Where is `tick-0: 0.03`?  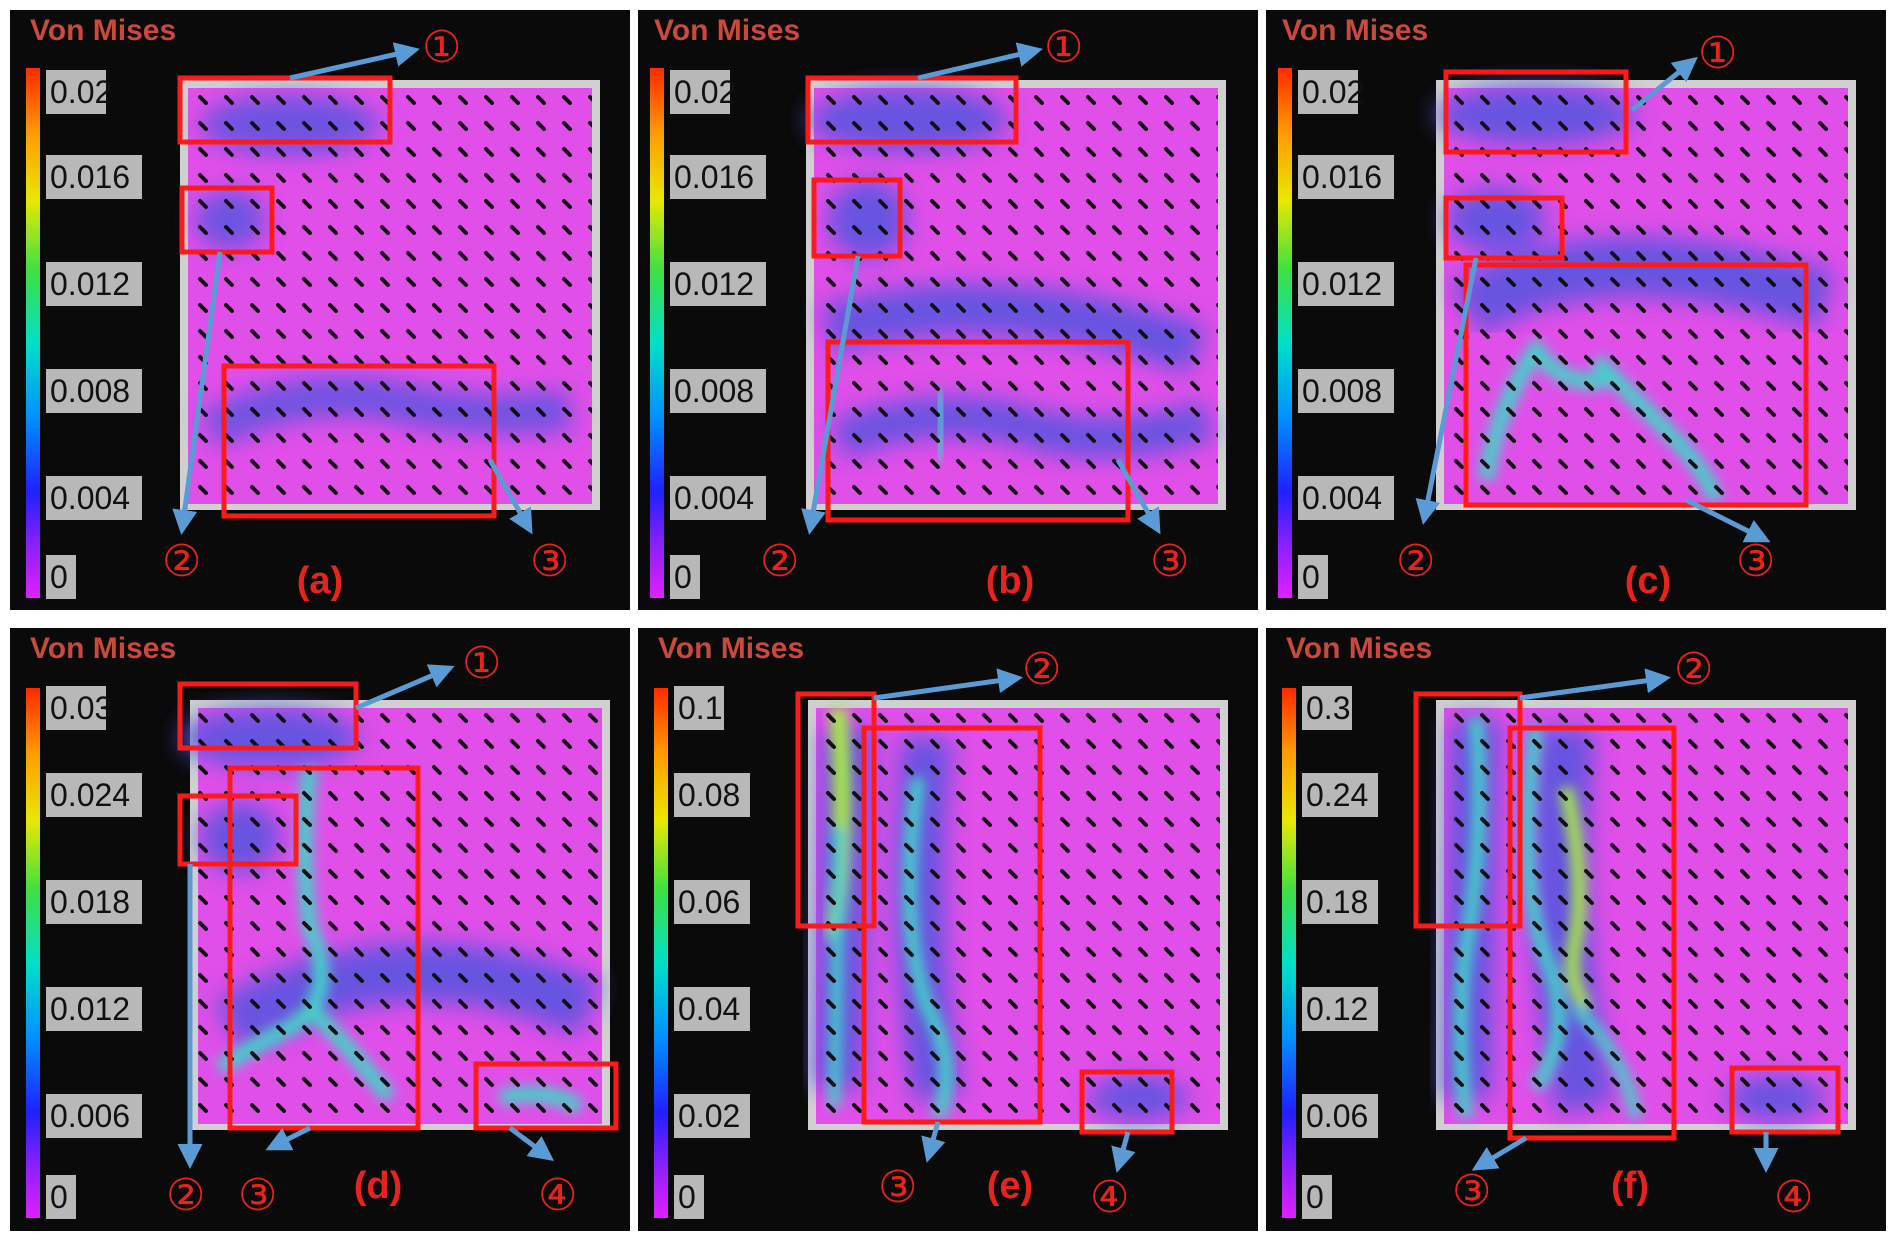
tick-0: 0.03 is located at coordinates (81, 708).